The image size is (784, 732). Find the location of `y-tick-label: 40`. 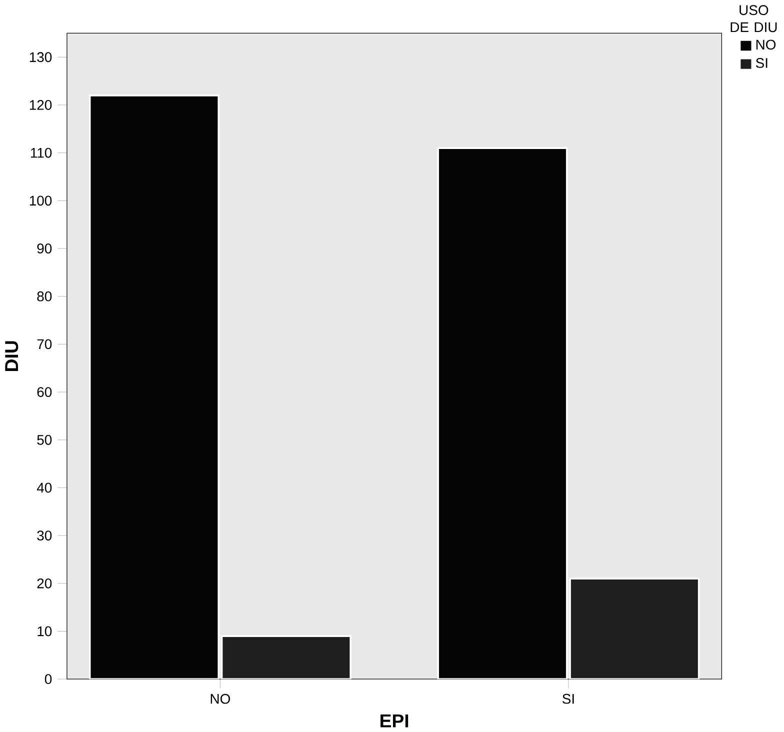

y-tick-label: 40 is located at coordinates (44, 487).